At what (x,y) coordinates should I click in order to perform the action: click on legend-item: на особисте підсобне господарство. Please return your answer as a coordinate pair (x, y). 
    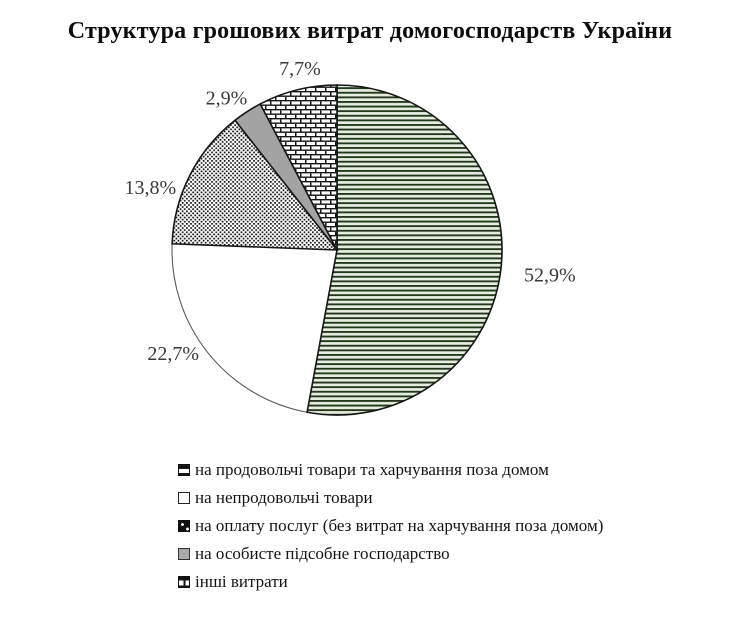
    Looking at the image, I should click on (448, 554).